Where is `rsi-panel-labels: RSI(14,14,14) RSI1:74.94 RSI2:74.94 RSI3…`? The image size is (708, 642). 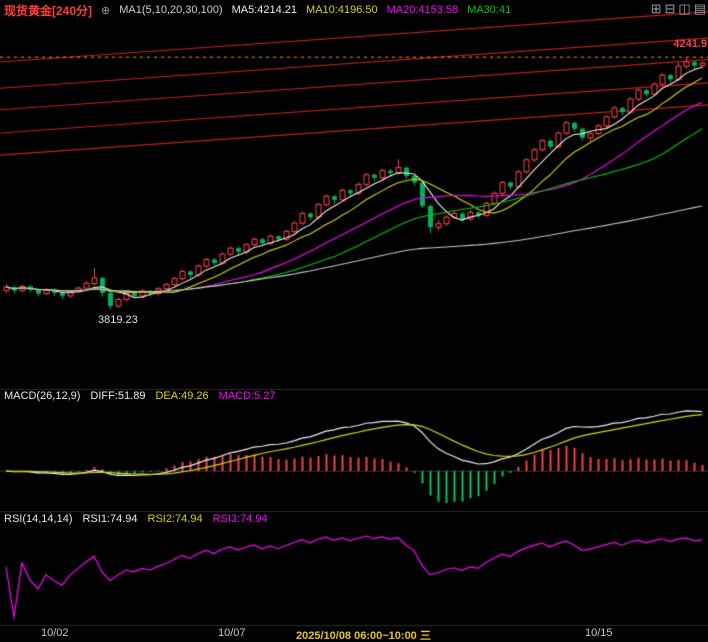
rsi-panel-labels: RSI(14,14,14) RSI1:74.94 RSI2:74.94 RSI3… is located at coordinates (136, 519).